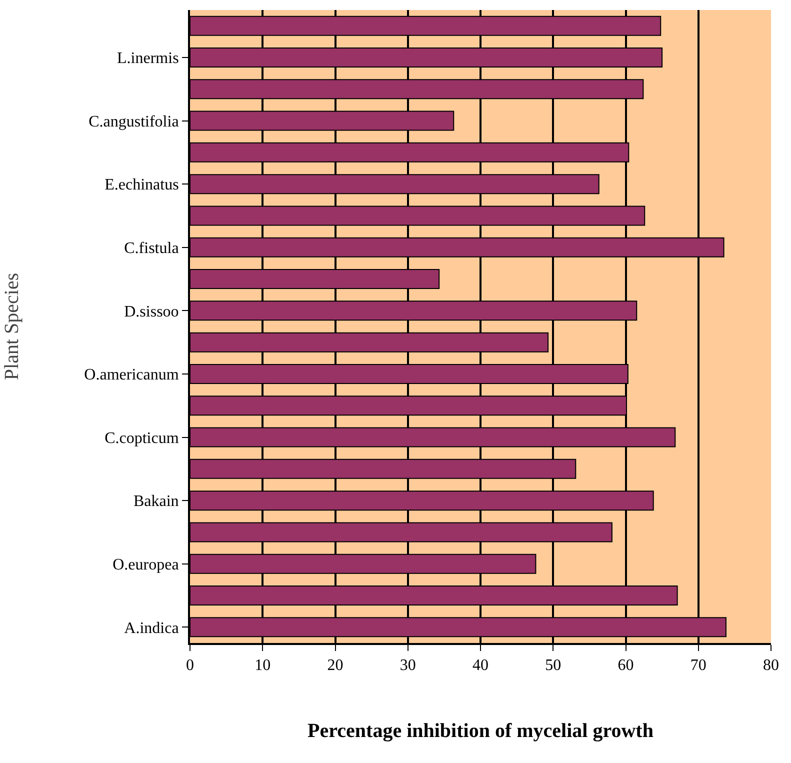 This screenshot has width=791, height=763. I want to click on y-tick-label: A.indica, so click(151, 628).